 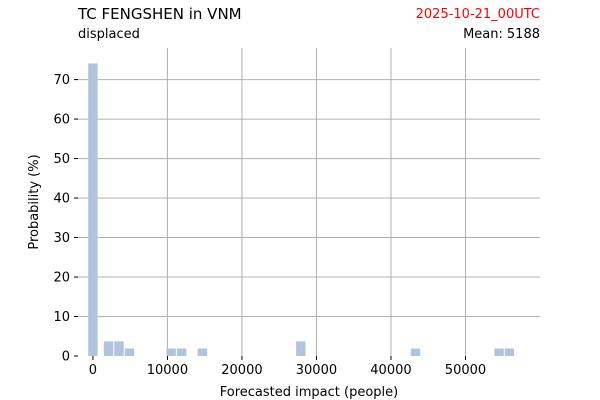 I want to click on x-tick-label: 10000, so click(x=167, y=370).